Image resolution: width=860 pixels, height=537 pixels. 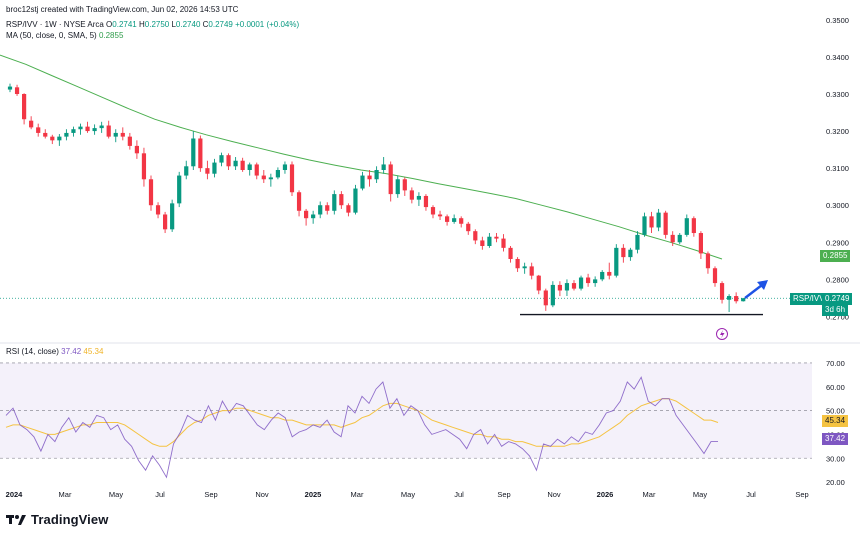 I want to click on ohlc-high-label: H, so click(x=141, y=24).